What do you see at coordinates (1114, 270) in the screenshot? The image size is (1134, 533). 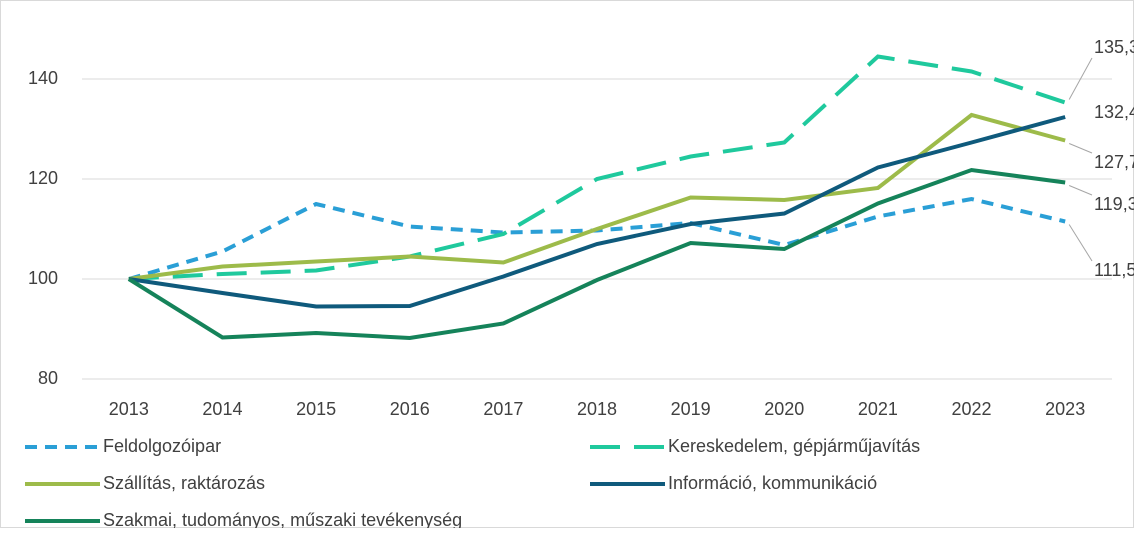 I see `data-label: 111,5` at bounding box center [1114, 270].